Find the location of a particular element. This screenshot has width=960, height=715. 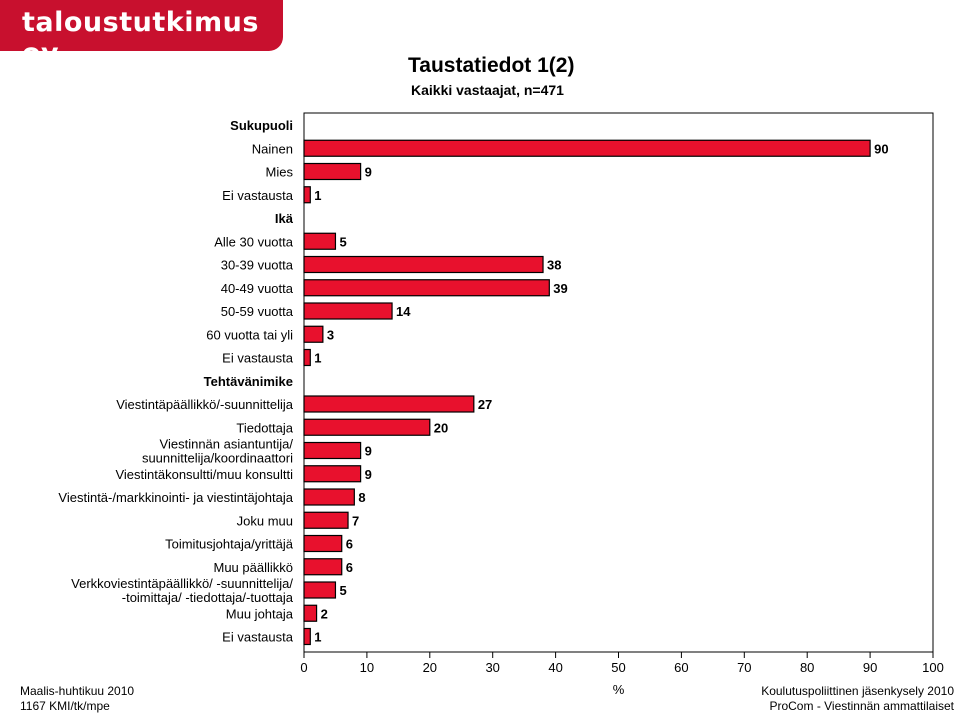

data-label: 27 is located at coordinates (485, 404).